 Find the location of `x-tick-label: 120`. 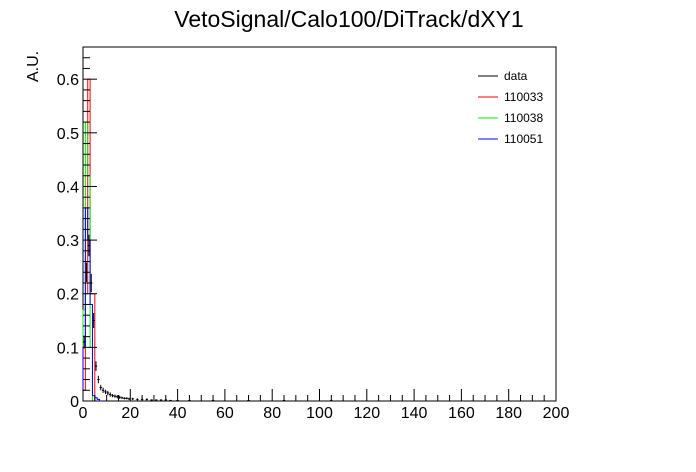

x-tick-label: 120 is located at coordinates (366, 413).